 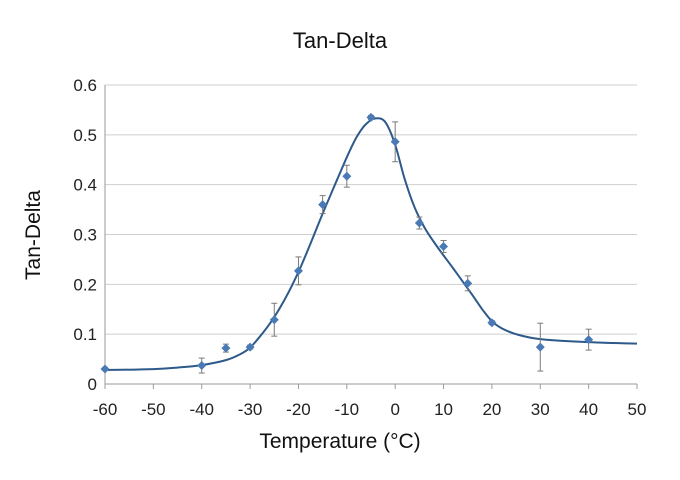 What do you see at coordinates (33, 235) in the screenshot?
I see `y-axis-title: Tan-Delta` at bounding box center [33, 235].